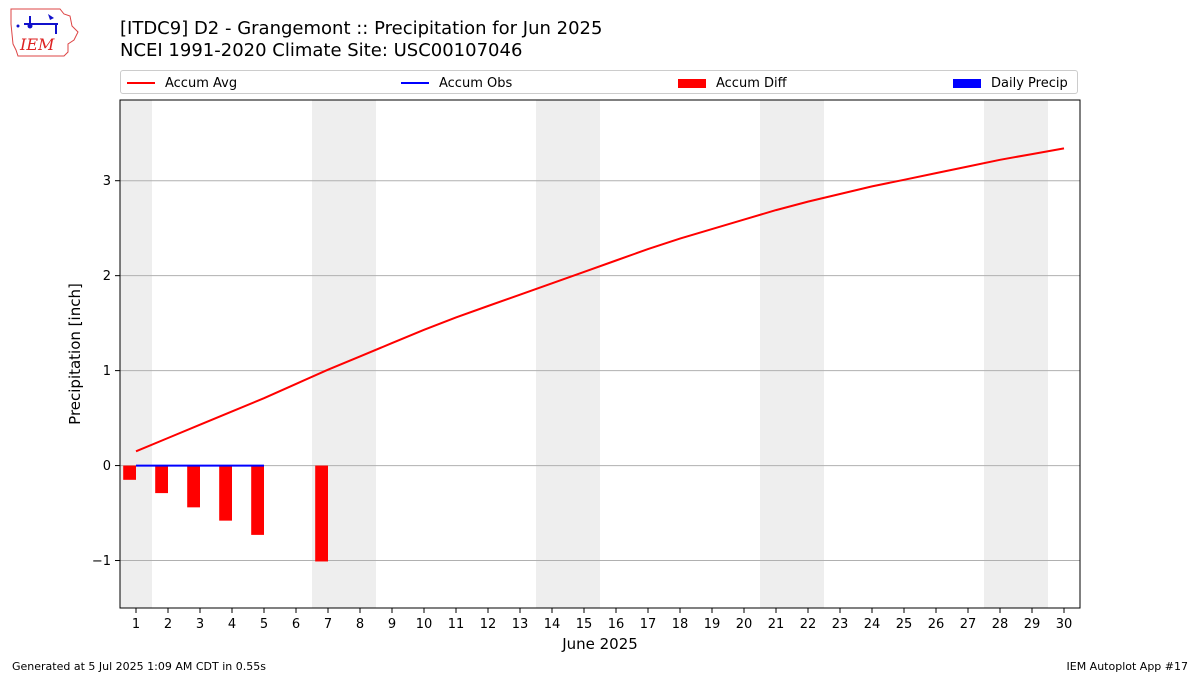 Image resolution: width=1200 pixels, height=675 pixels. What do you see at coordinates (328, 624) in the screenshot?
I see `x-tick-label-6: 7` at bounding box center [328, 624].